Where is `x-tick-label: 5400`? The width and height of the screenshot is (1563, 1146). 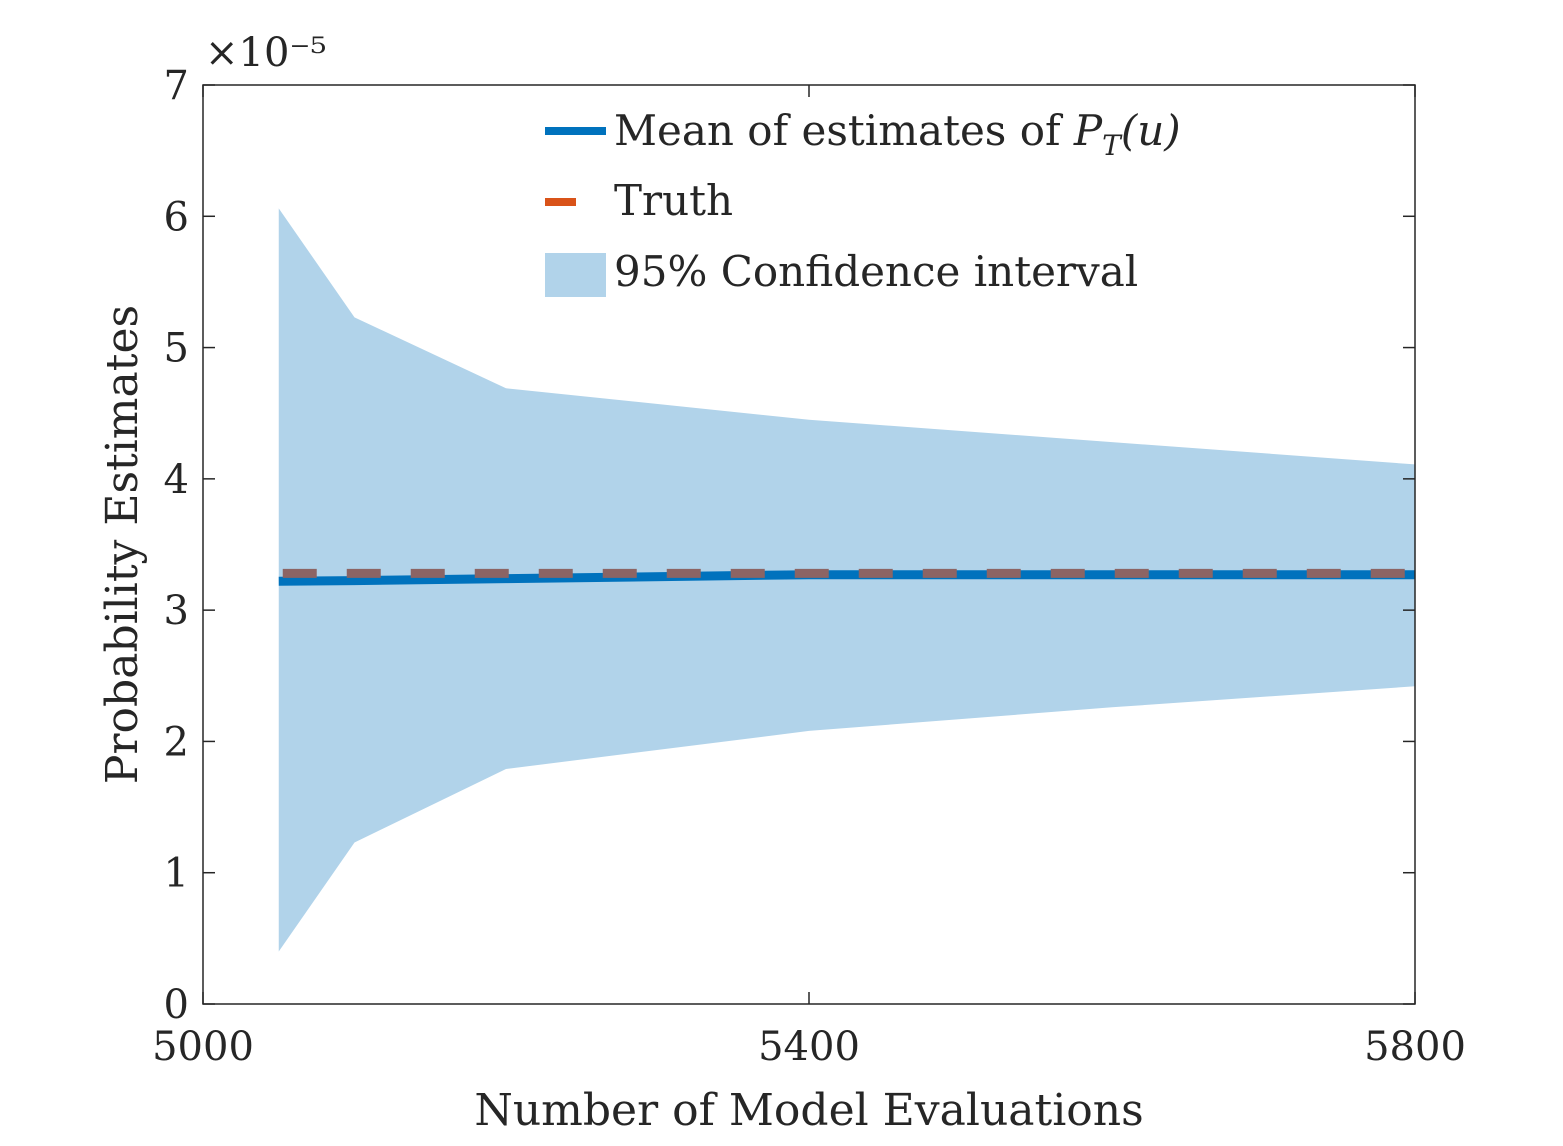
x-tick-label: 5400 is located at coordinates (809, 1047).